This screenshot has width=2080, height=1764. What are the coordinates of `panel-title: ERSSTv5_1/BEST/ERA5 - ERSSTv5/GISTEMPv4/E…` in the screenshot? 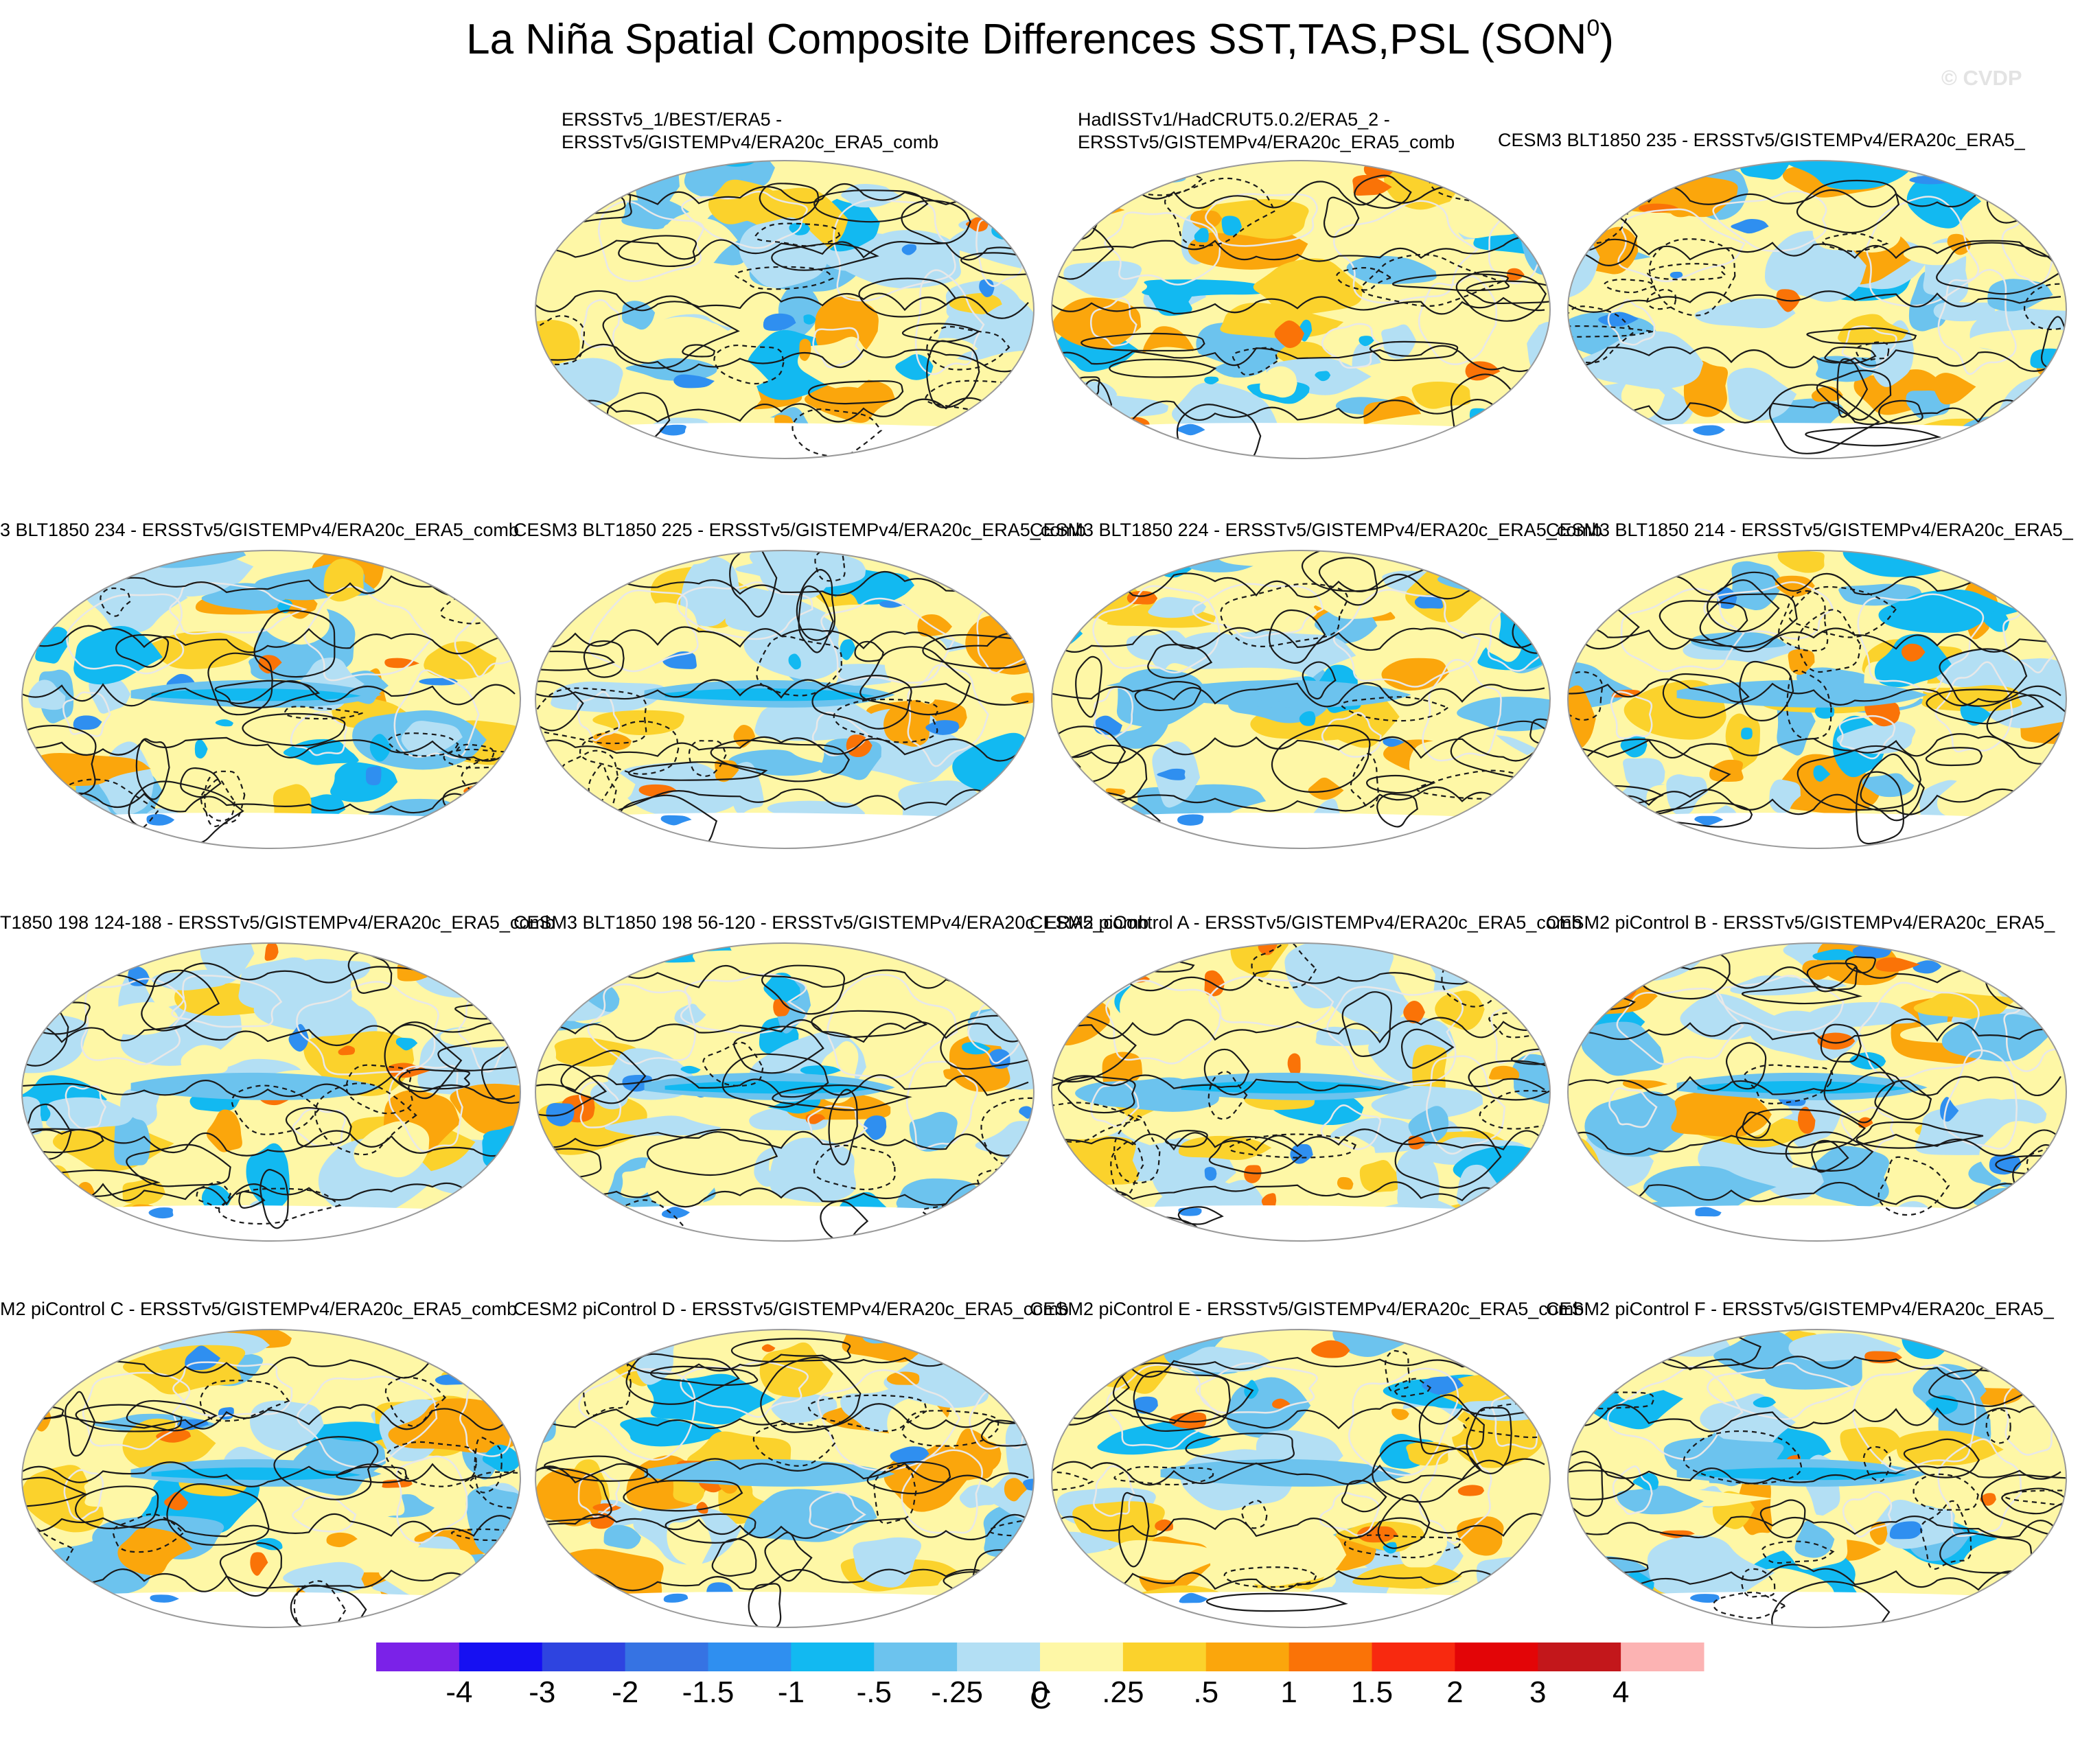 It's located at (750, 131).